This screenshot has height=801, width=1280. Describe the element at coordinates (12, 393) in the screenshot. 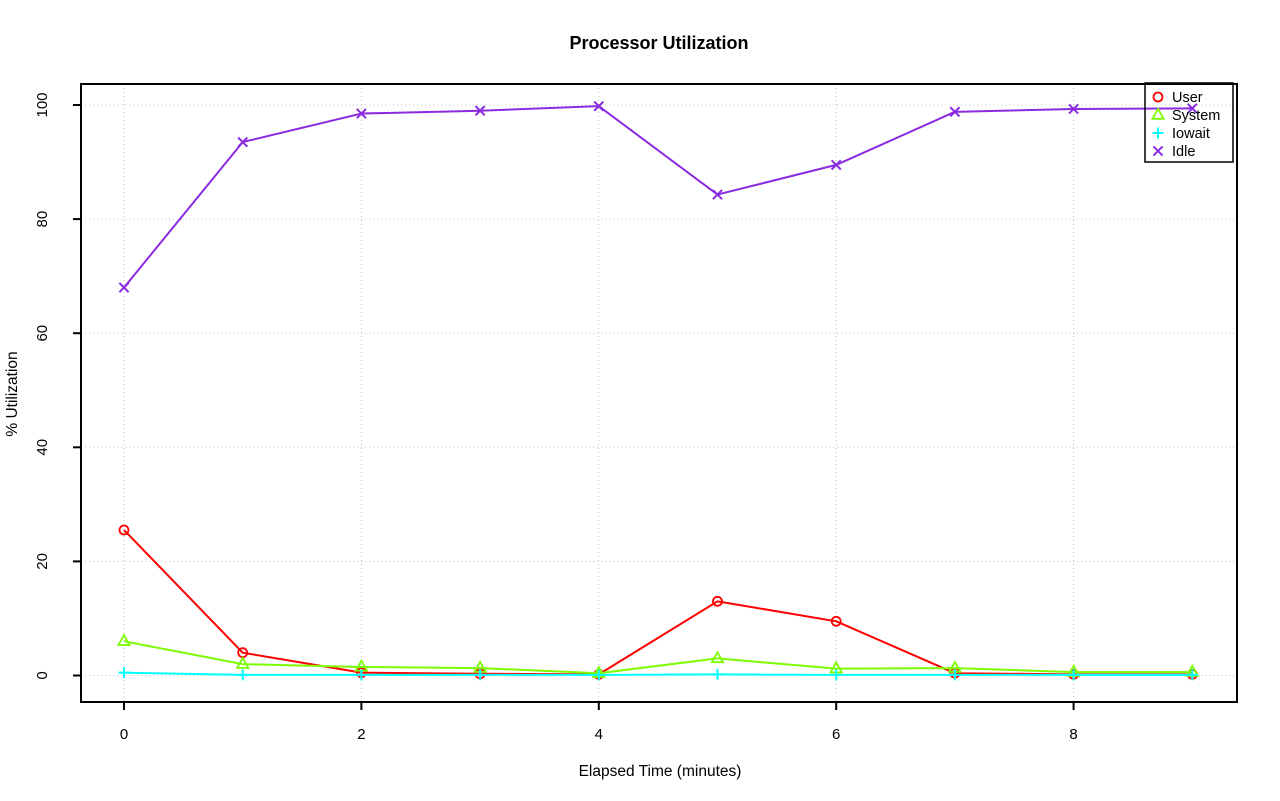

I see `y-axis-label: % Utilization` at that location.